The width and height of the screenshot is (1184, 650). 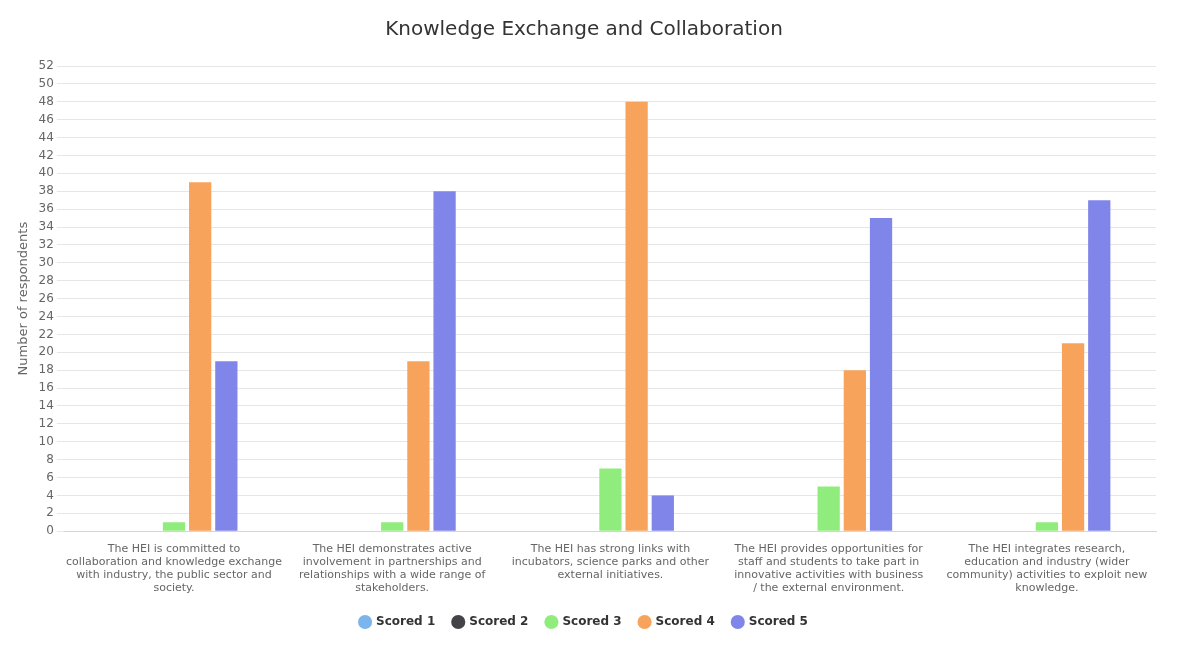 I want to click on y-tick-label: 34, so click(x=46, y=226).